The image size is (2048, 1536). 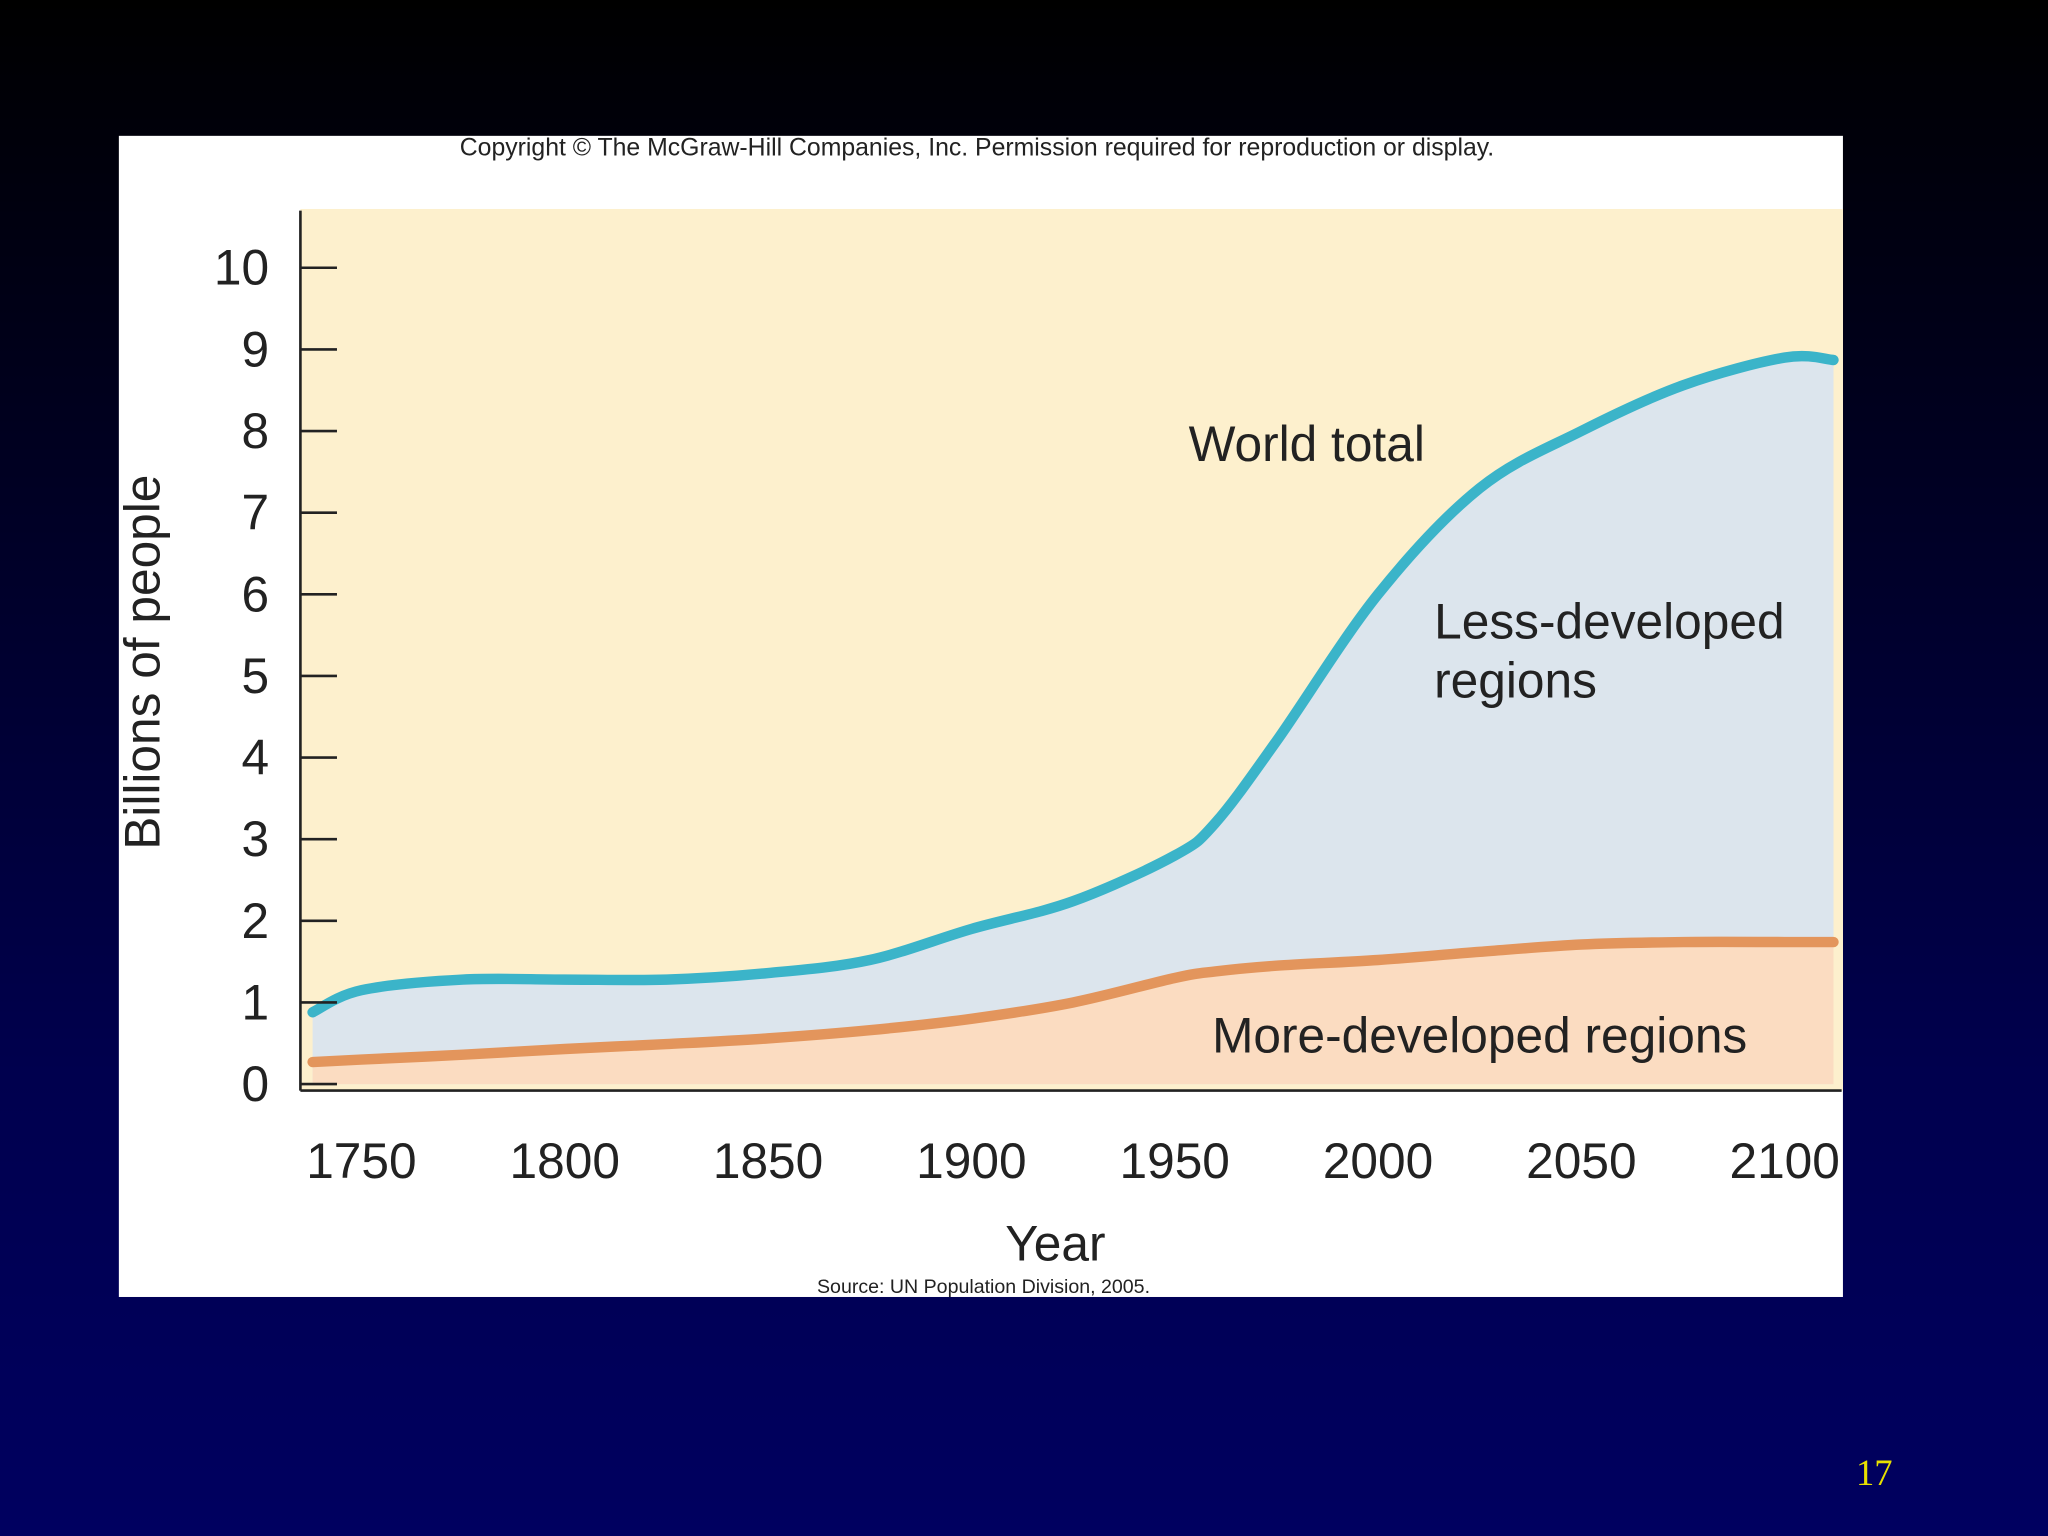 What do you see at coordinates (361, 1161) in the screenshot?
I see `x-tick-label: 1750` at bounding box center [361, 1161].